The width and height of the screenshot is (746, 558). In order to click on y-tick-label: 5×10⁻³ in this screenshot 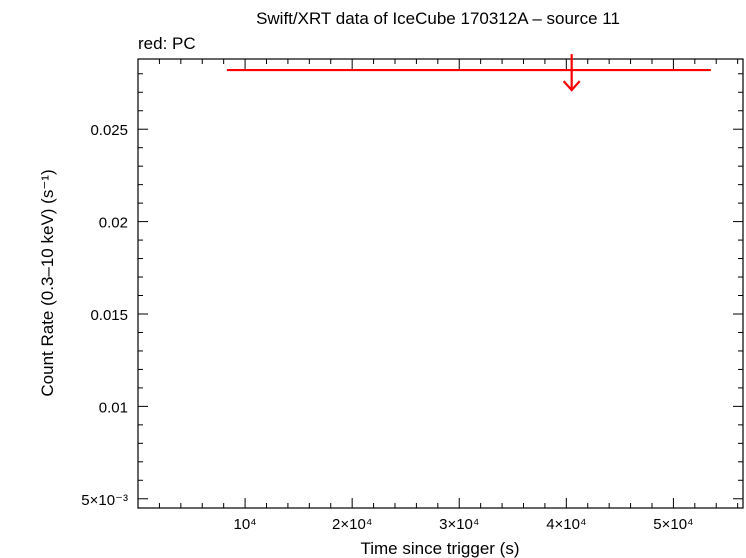, I will do `click(104, 500)`.